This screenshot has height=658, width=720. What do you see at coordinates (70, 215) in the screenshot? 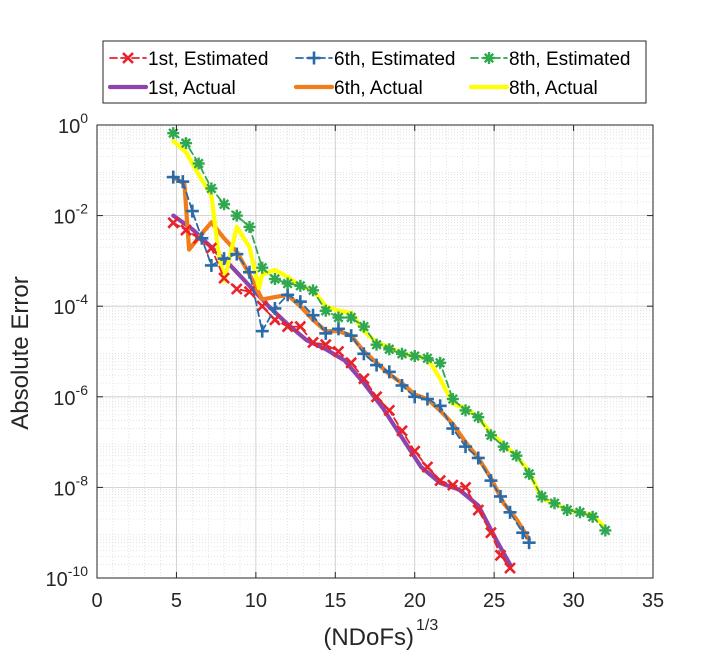
I see `y-tick-label: 10⁻²` at bounding box center [70, 215].